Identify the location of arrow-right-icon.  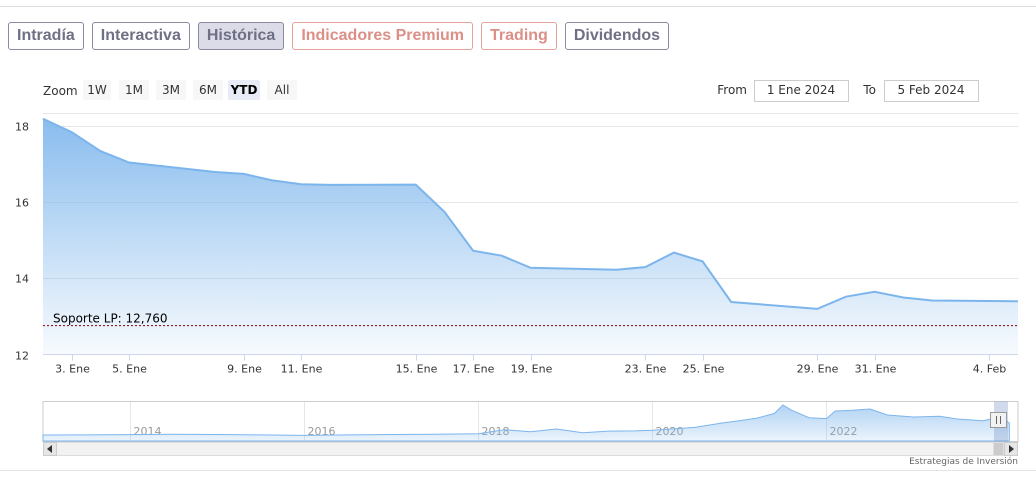
(1011, 449).